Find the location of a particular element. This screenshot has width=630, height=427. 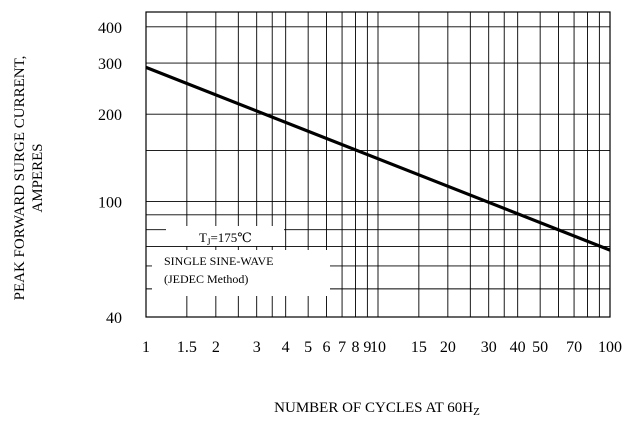

x-tick-label: 3 is located at coordinates (257, 347).